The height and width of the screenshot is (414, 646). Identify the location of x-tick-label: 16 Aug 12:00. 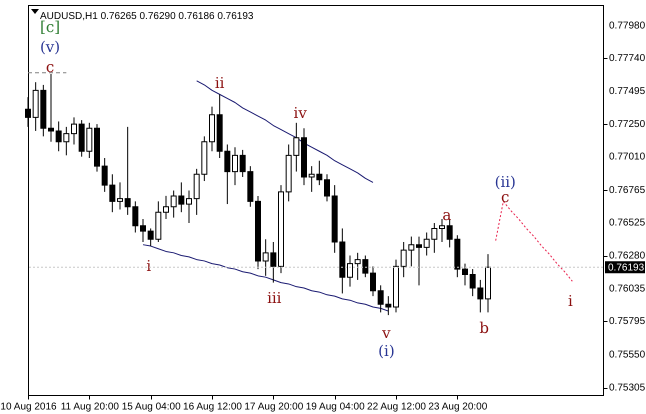
(212, 407).